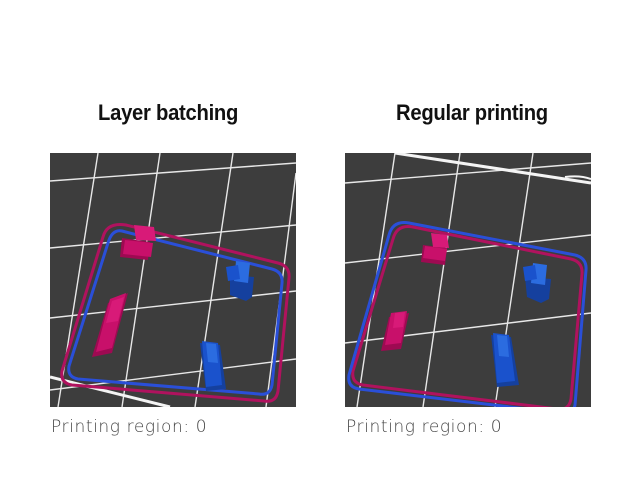 This screenshot has height=480, width=640. I want to click on panel-title-layer-batching: Layer batching, so click(168, 112).